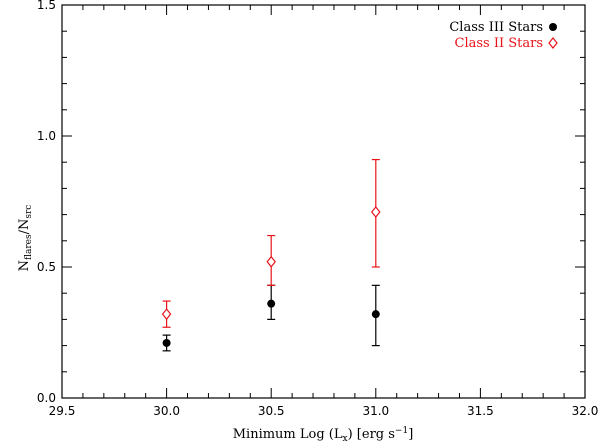 This screenshot has width=600, height=445. What do you see at coordinates (480, 411) in the screenshot?
I see `x-tick-label: 31.5` at bounding box center [480, 411].